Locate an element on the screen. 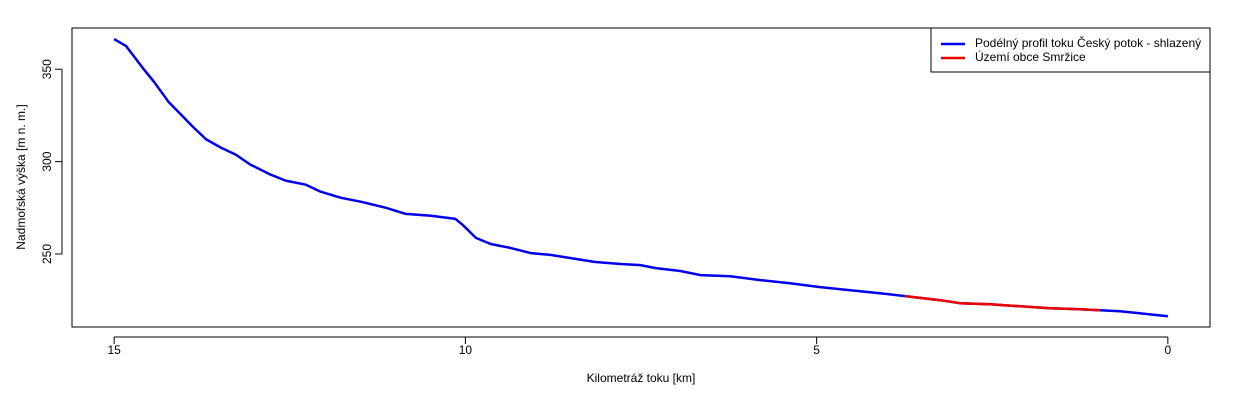  x-tick-label: 10 is located at coordinates (466, 350).